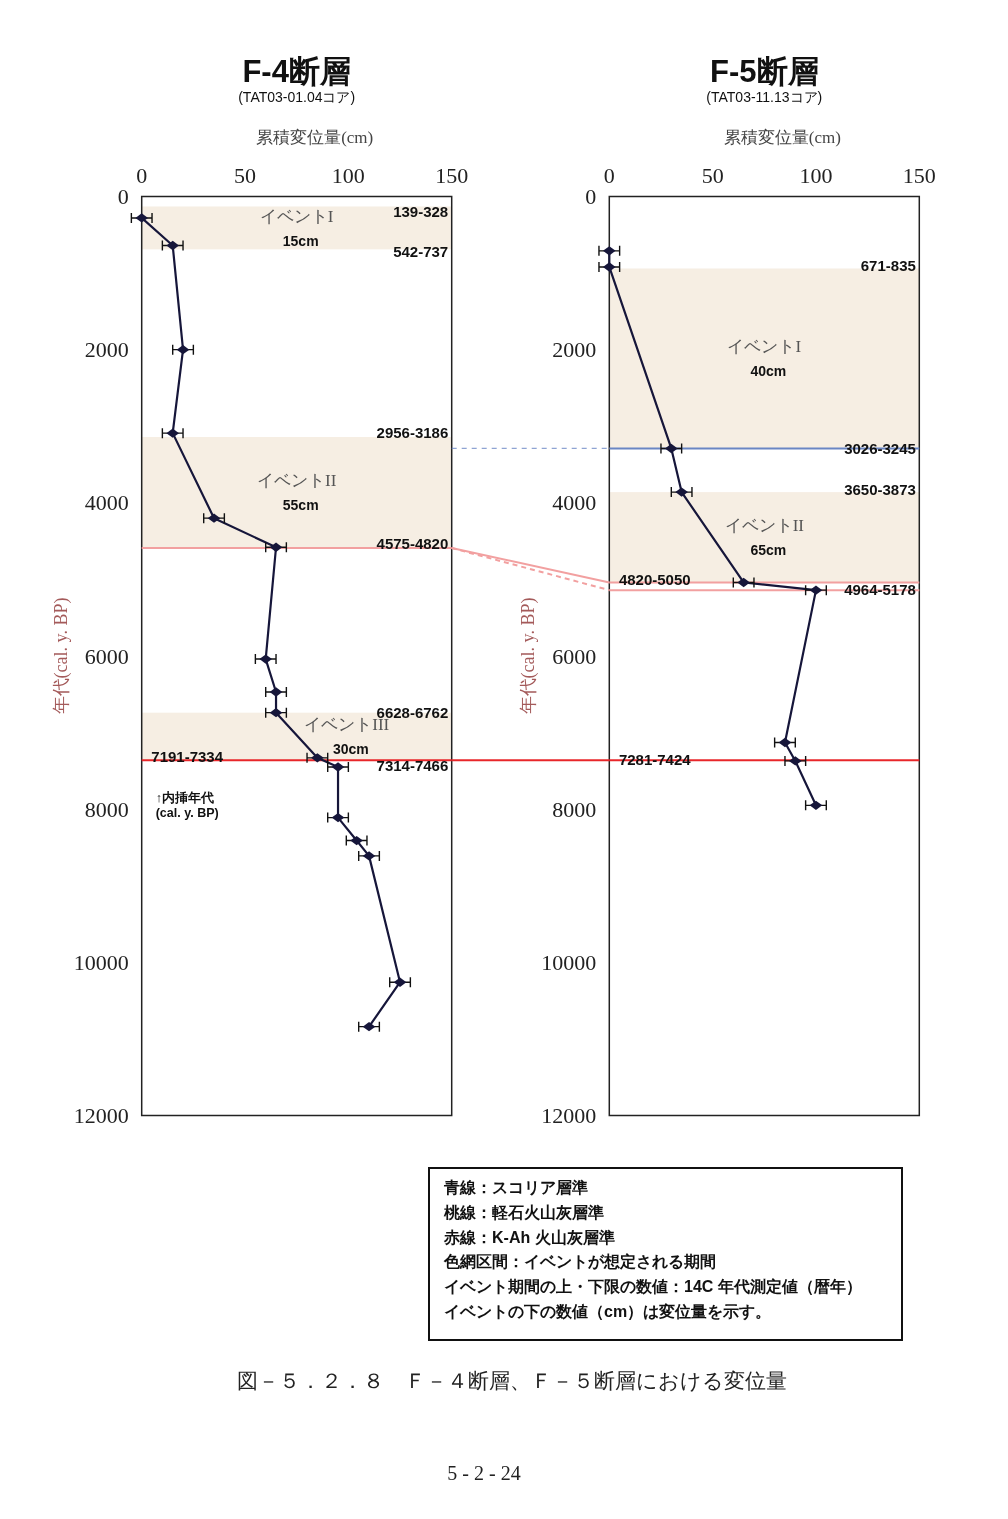  I want to click on annotation: (cal. y. BP), so click(187, 813).